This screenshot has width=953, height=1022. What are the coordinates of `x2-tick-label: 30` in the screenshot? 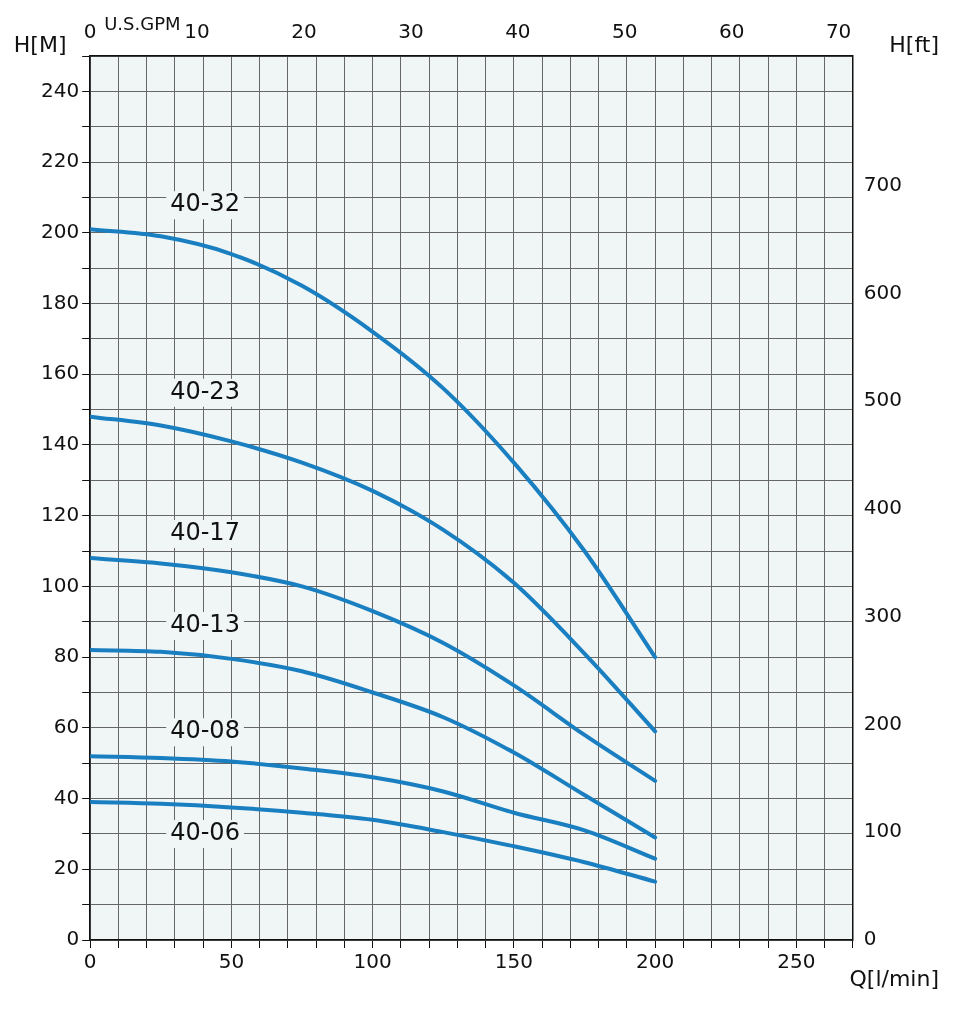 It's located at (411, 31).